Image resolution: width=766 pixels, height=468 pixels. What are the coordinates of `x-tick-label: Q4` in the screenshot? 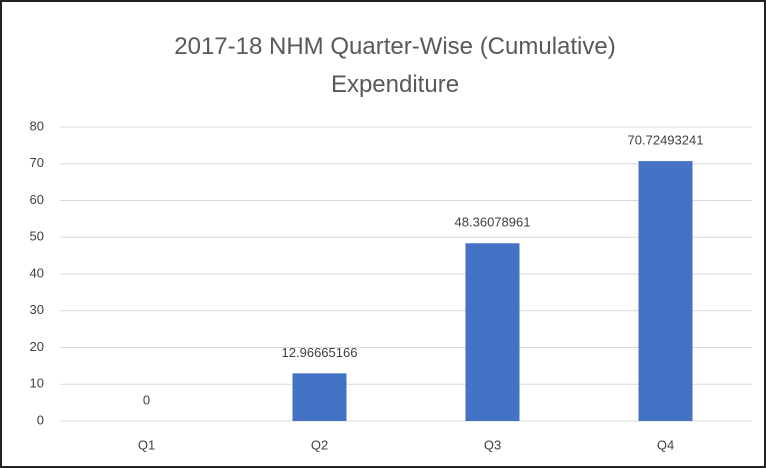 It's located at (665, 444).